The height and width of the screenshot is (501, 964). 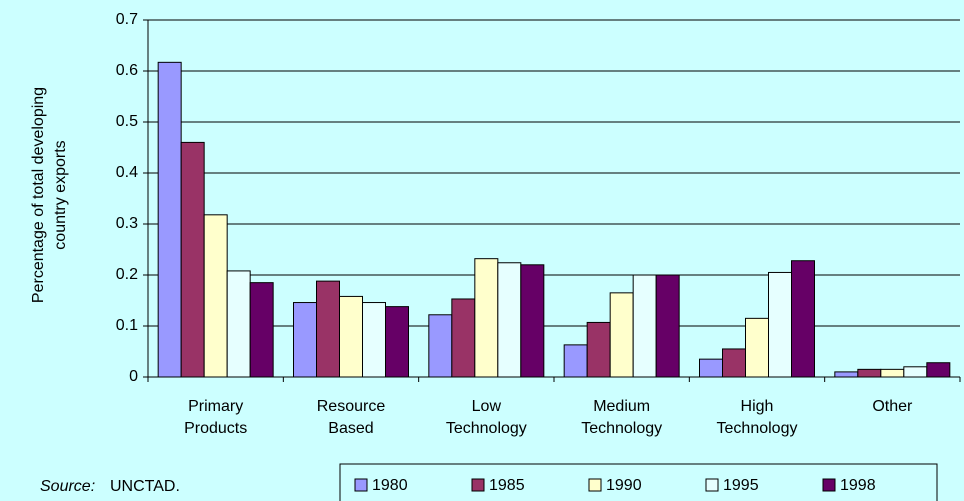 I want to click on y-tick-label: 0.3, so click(x=127, y=223).